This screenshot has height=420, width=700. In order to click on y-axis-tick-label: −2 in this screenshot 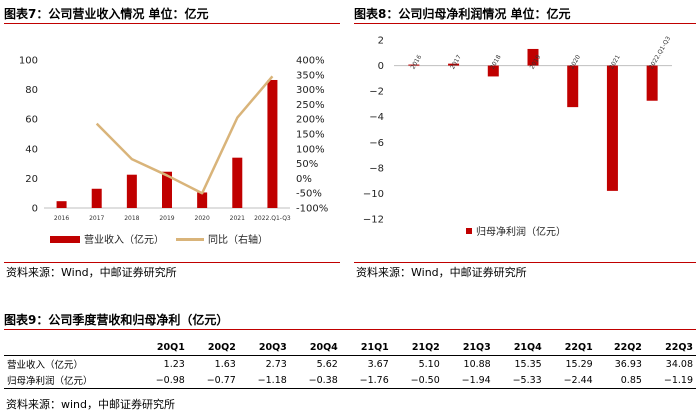, I will do `click(376, 92)`.